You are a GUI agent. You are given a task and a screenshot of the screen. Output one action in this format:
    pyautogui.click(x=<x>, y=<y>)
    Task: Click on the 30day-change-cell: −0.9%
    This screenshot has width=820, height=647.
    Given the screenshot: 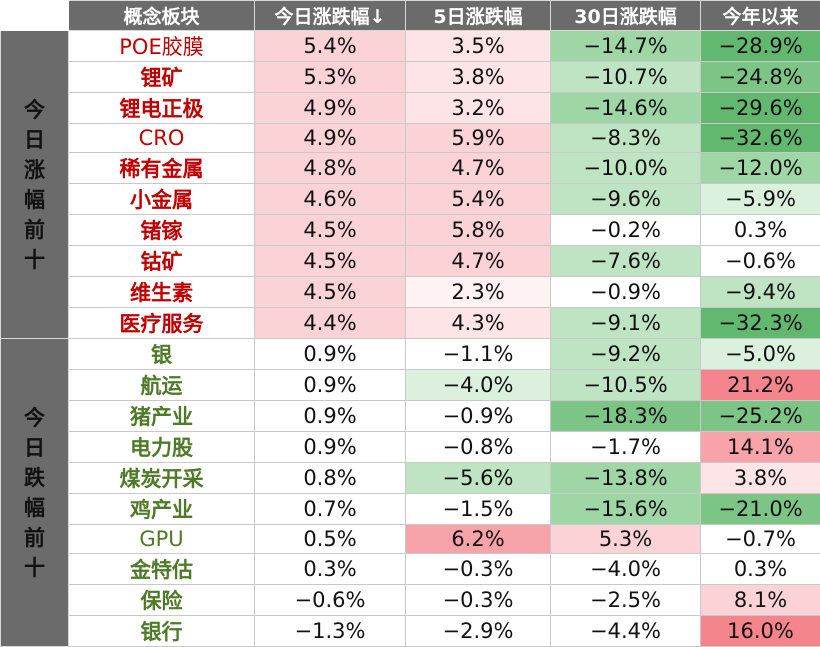 What is the action you would take?
    pyautogui.click(x=626, y=292)
    